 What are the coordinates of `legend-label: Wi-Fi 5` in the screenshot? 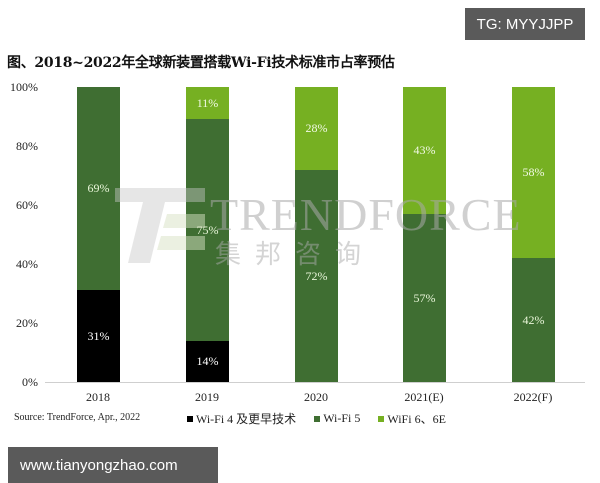 It's located at (342, 418).